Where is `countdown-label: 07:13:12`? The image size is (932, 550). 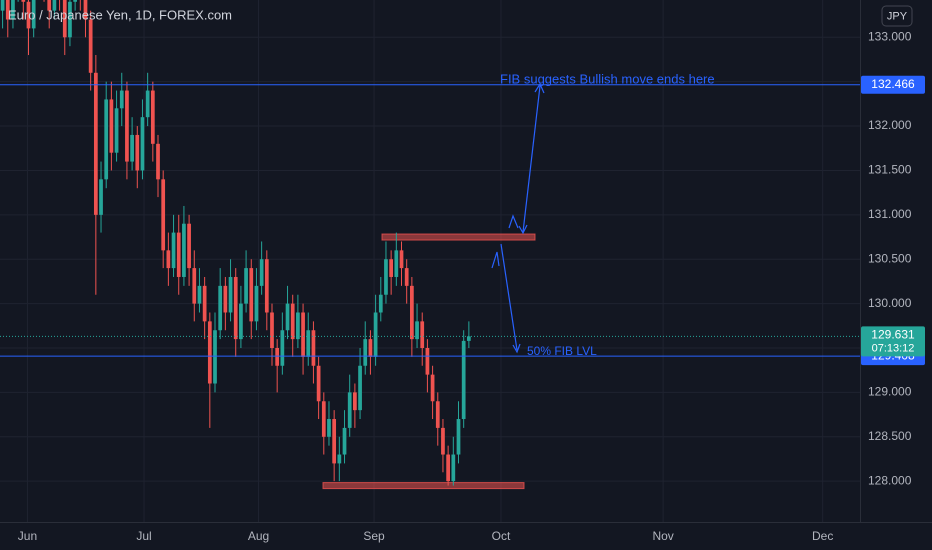 countdown-label: 07:13:12 is located at coordinates (893, 348).